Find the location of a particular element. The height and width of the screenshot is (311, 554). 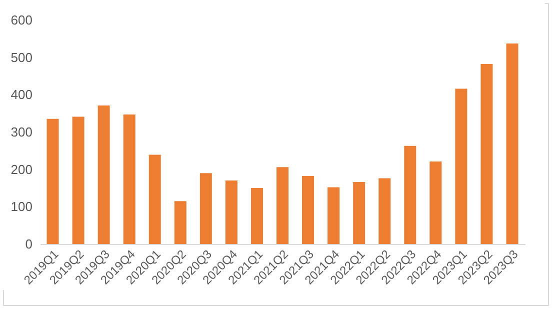

y-tick-label: 200 is located at coordinates (21, 169).